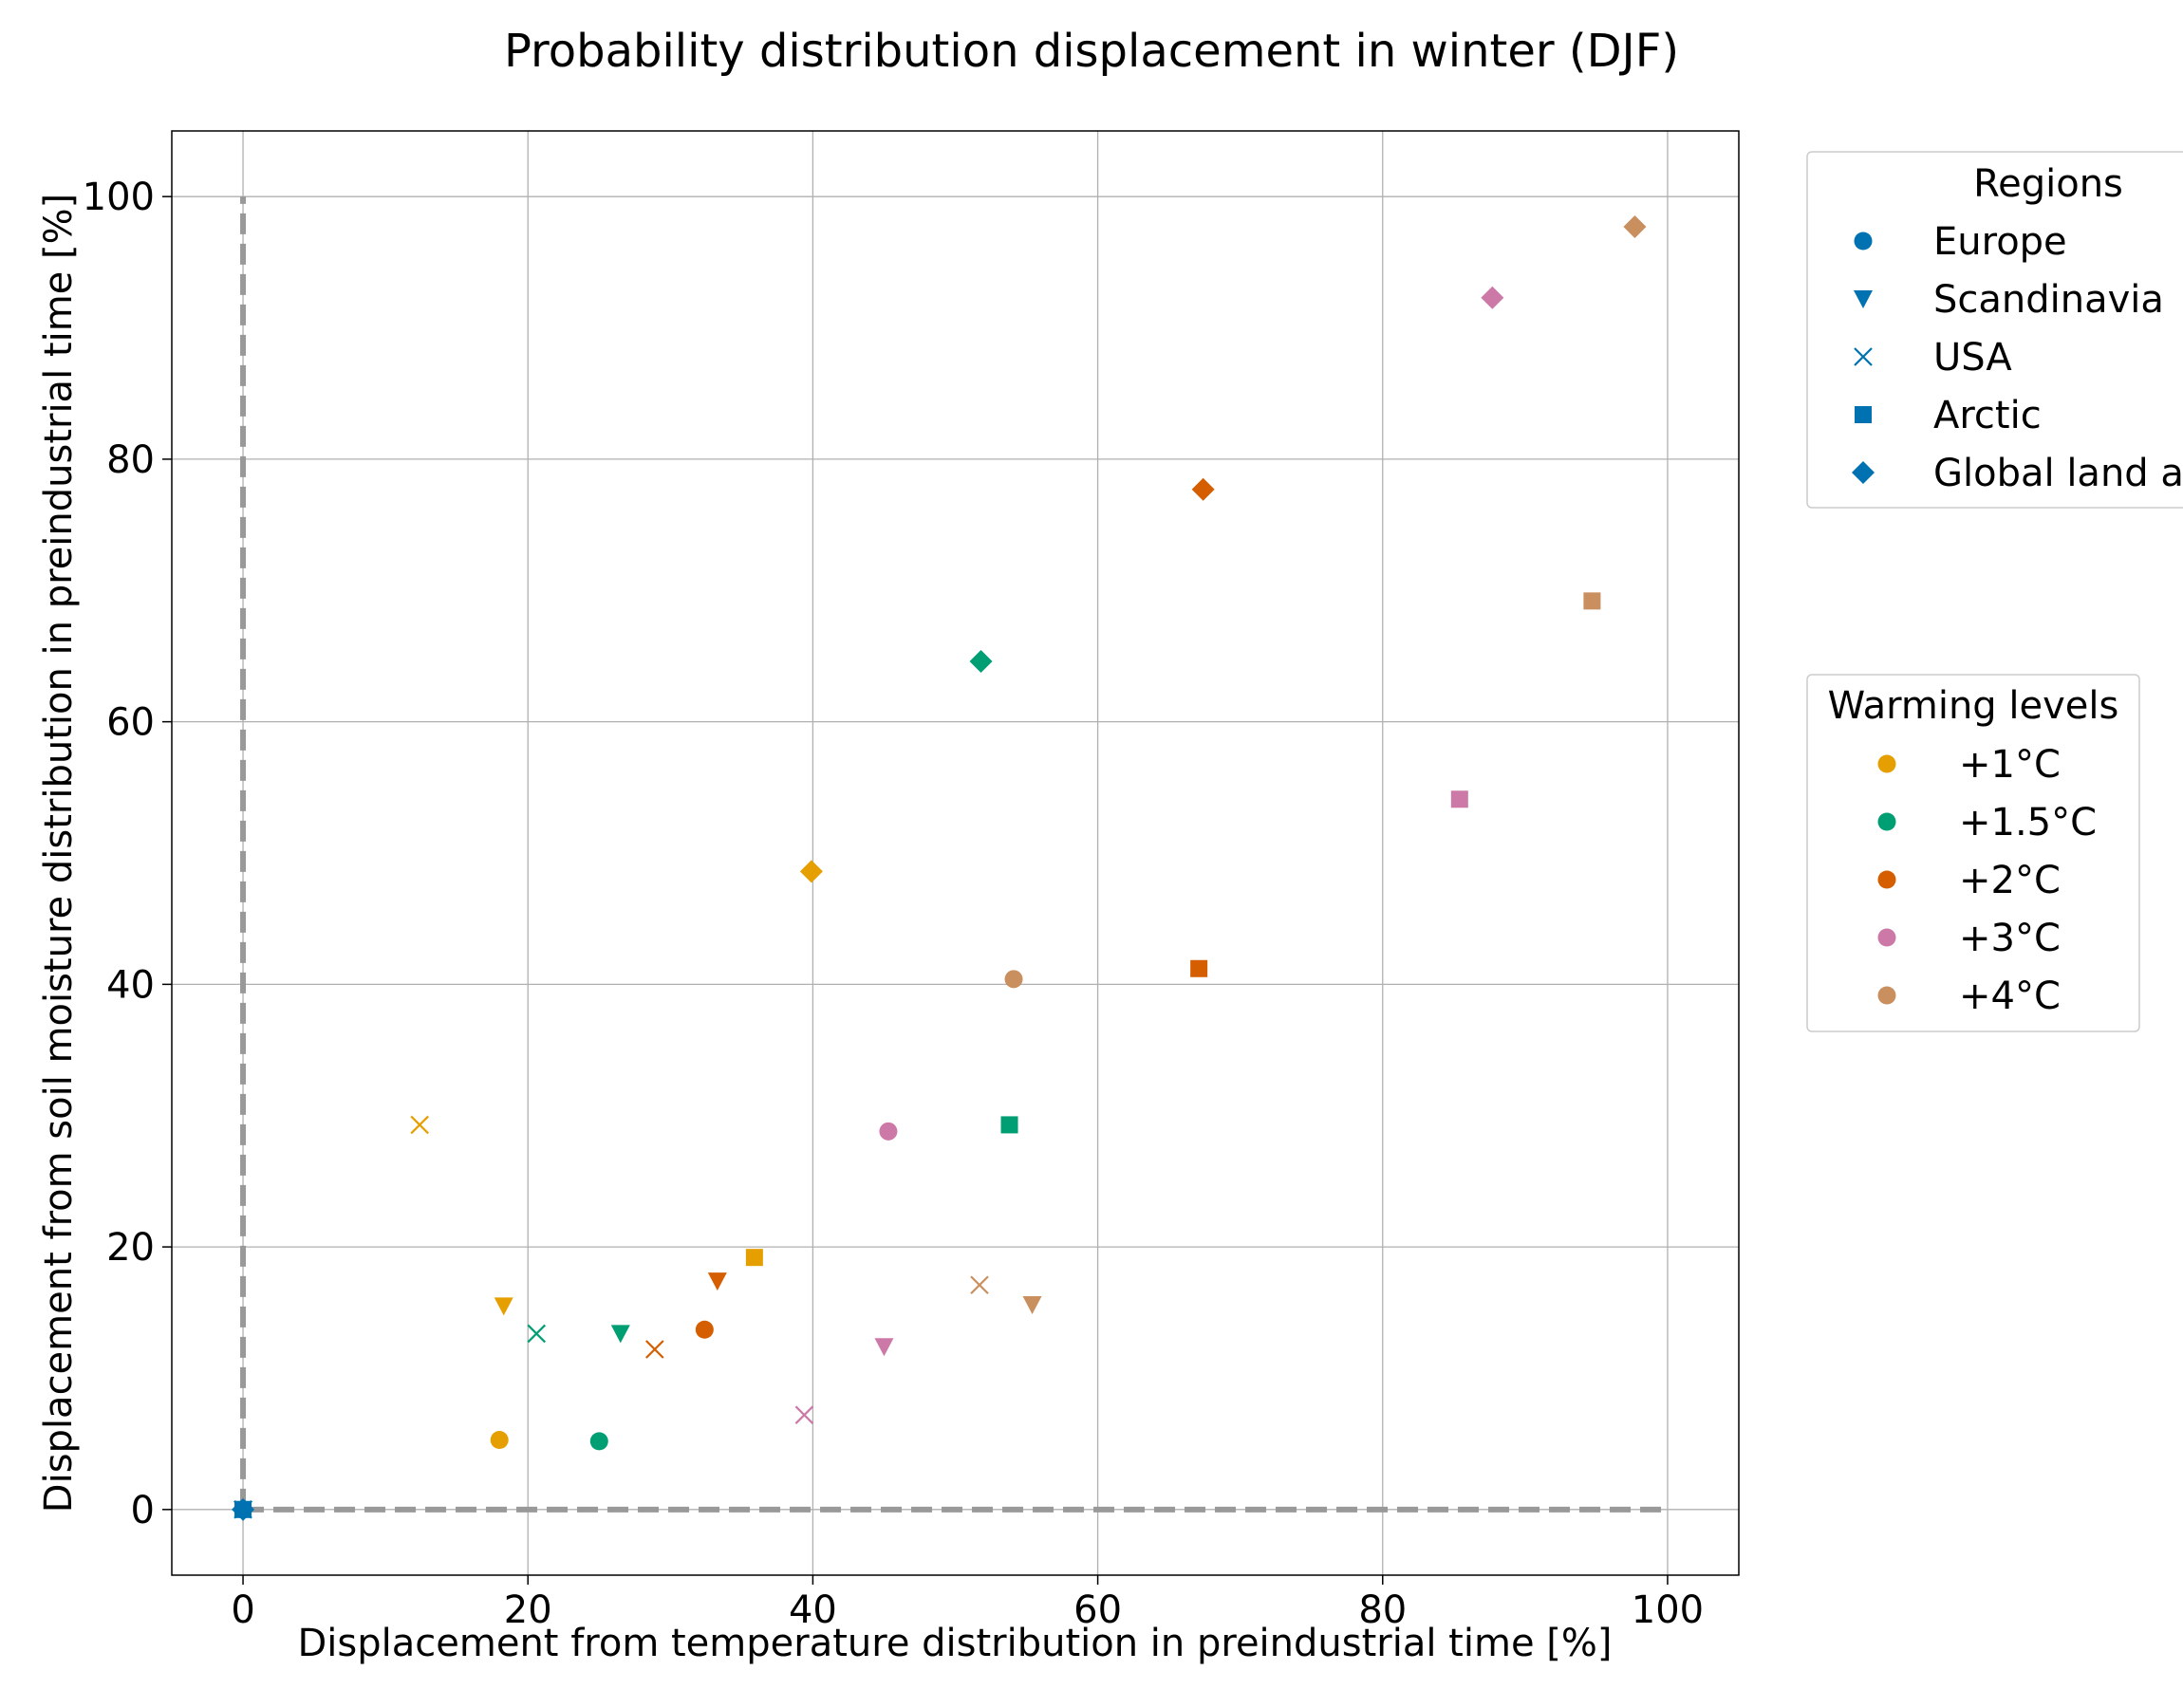 The image size is (2183, 1708). Describe the element at coordinates (119, 197) in the screenshot. I see `y-tick-label: 100` at that location.